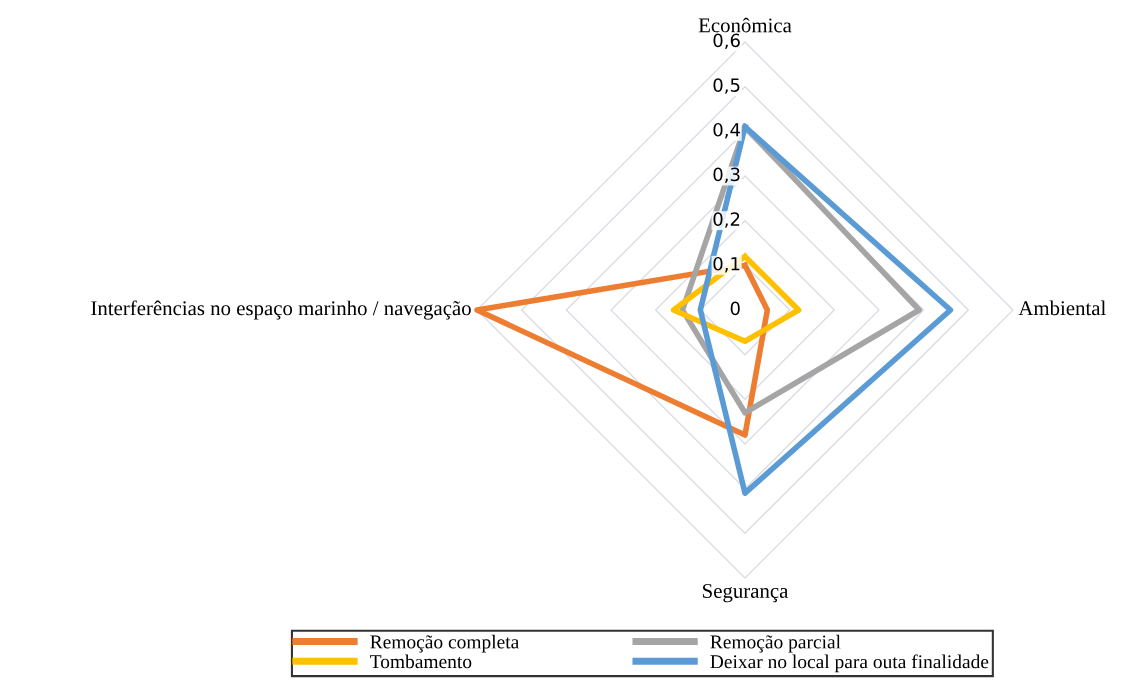 This screenshot has height=680, width=1127. I want to click on legend-label: Tombamento, so click(421, 661).